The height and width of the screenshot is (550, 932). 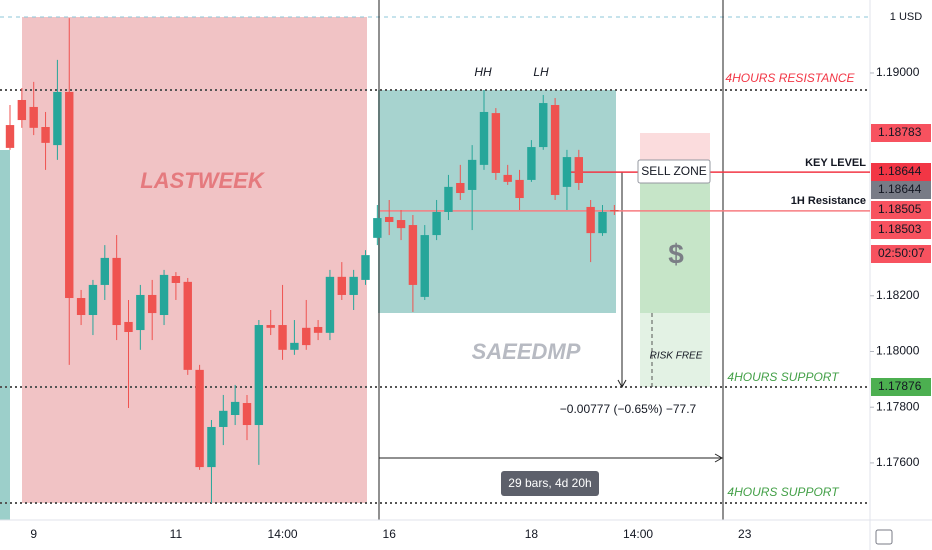 I want to click on x-tick-label: 23, so click(x=745, y=534).